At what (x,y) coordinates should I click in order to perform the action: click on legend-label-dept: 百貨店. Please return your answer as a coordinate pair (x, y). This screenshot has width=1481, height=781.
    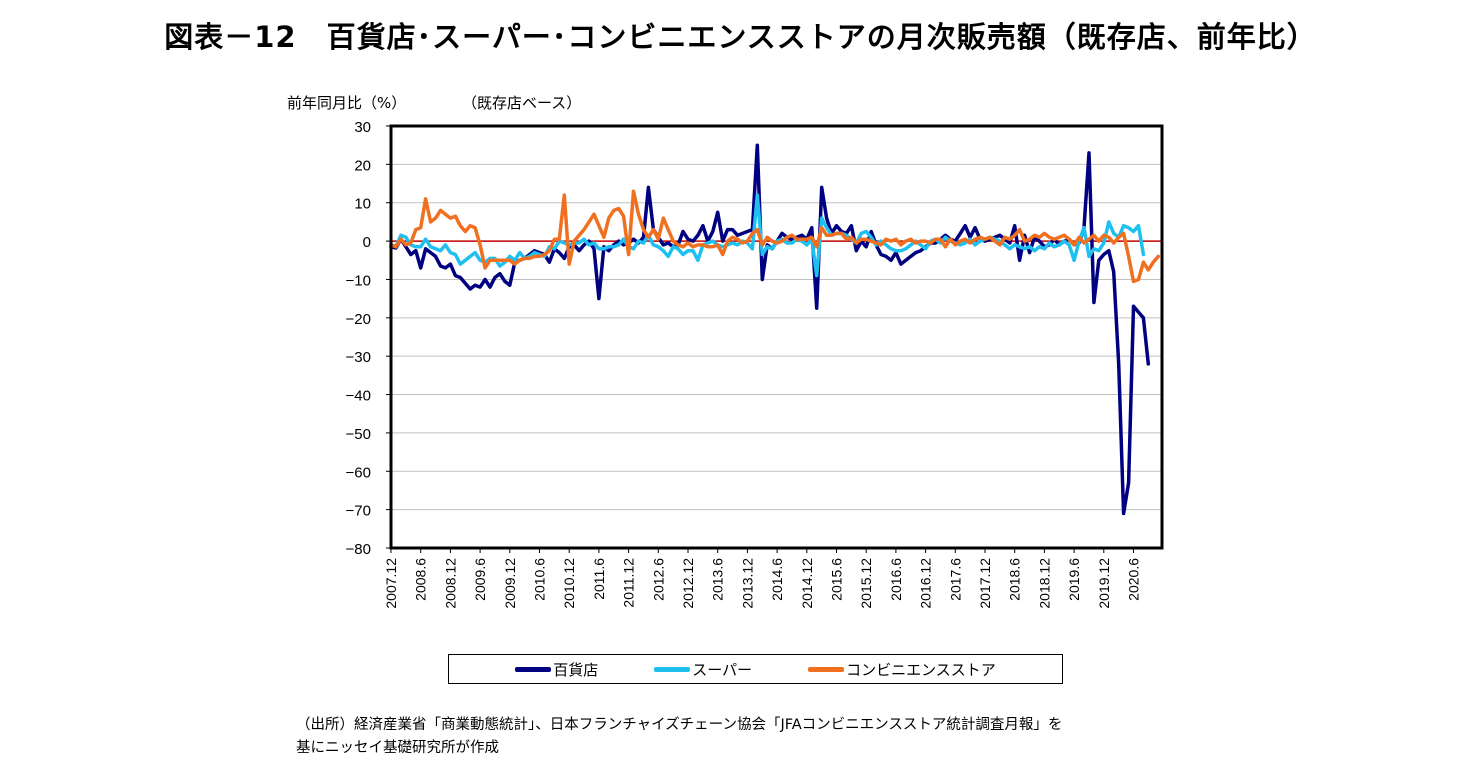
    Looking at the image, I should click on (576, 669).